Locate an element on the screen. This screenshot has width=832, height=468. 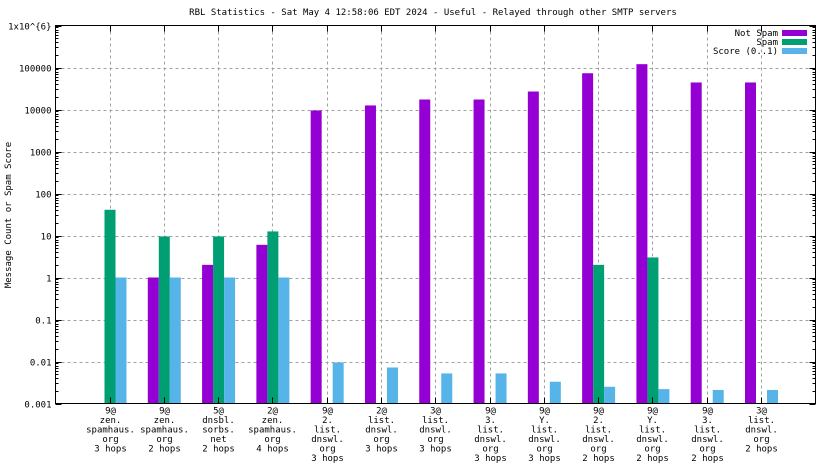
x-tick-label-line: dnsbl. is located at coordinates (218, 421).